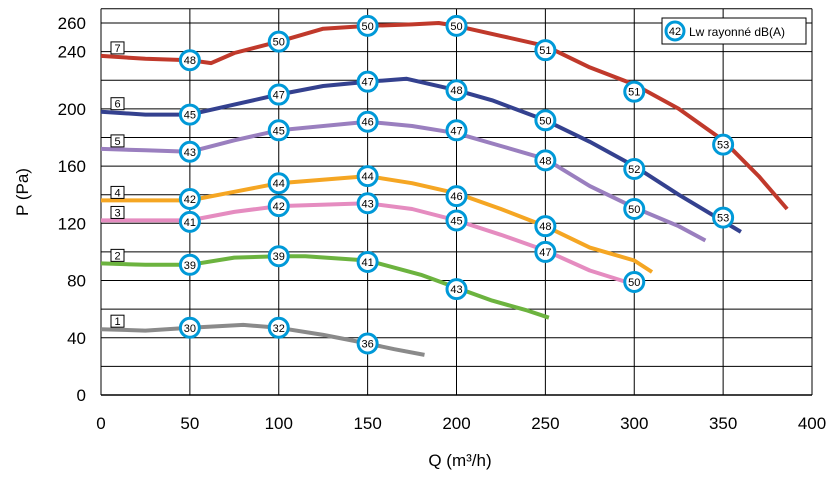 The height and width of the screenshot is (477, 835). What do you see at coordinates (76, 338) in the screenshot?
I see `y-tick-label: 40` at bounding box center [76, 338].